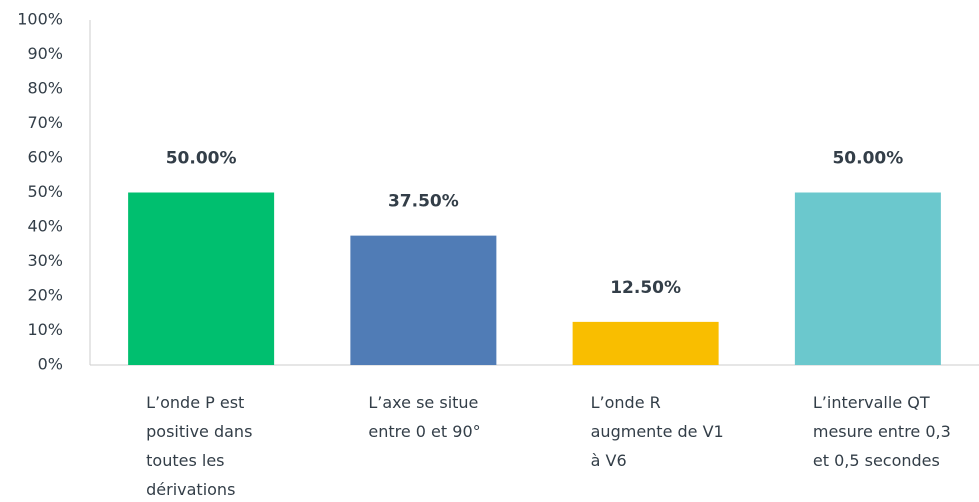  What do you see at coordinates (45, 53) in the screenshot?
I see `y-tick-label: 90%` at bounding box center [45, 53].